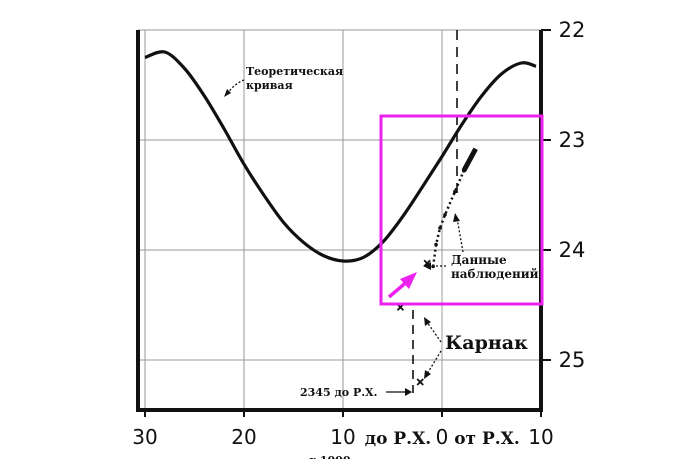 Image resolution: width=700 pixels, height=459 pixels. I want to click on theory-arrowhead, so click(227, 93).